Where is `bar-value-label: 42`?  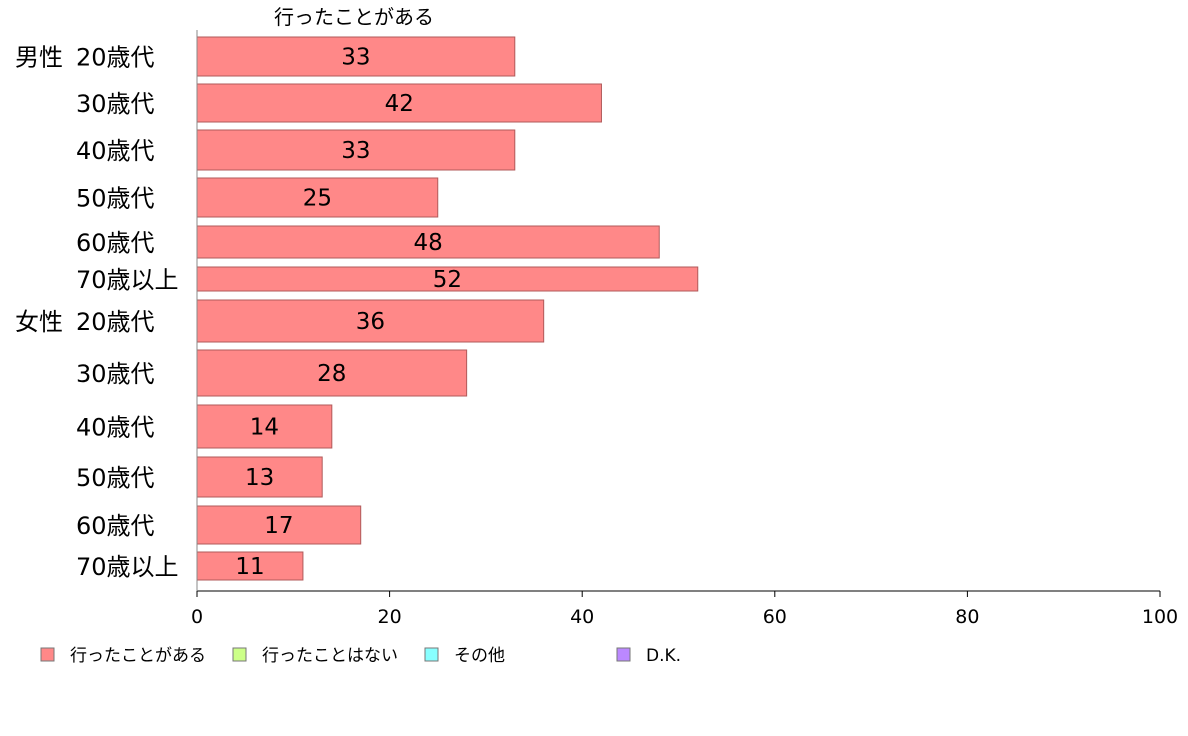 bar-value-label: 42 is located at coordinates (399, 104).